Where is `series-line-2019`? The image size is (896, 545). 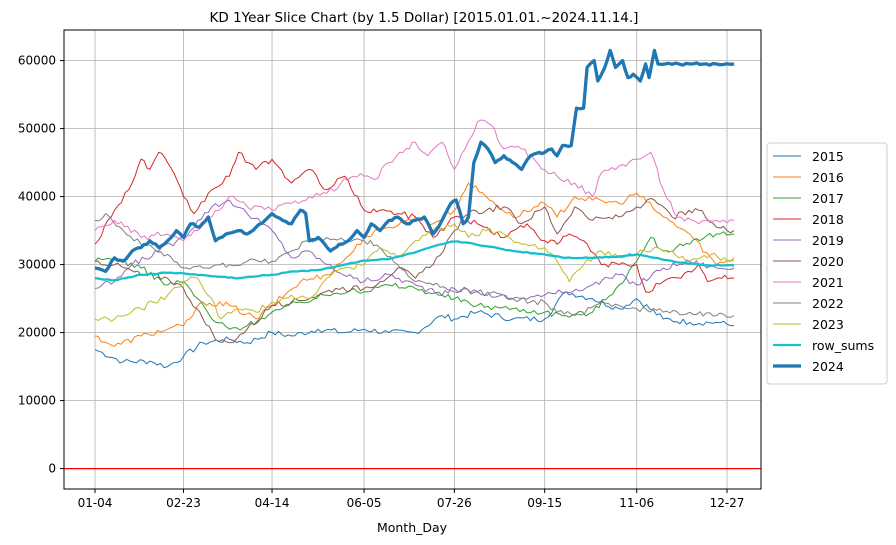 series-line-2019 is located at coordinates (414, 250).